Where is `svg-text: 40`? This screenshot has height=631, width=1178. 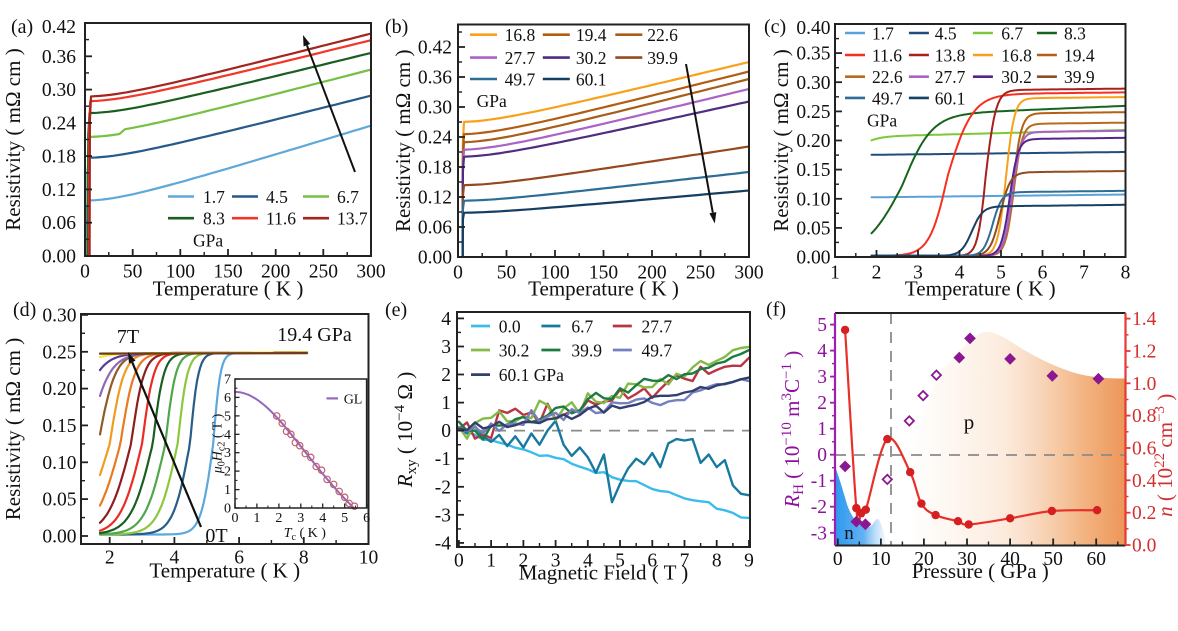 svg-text: 40 is located at coordinates (1010, 559).